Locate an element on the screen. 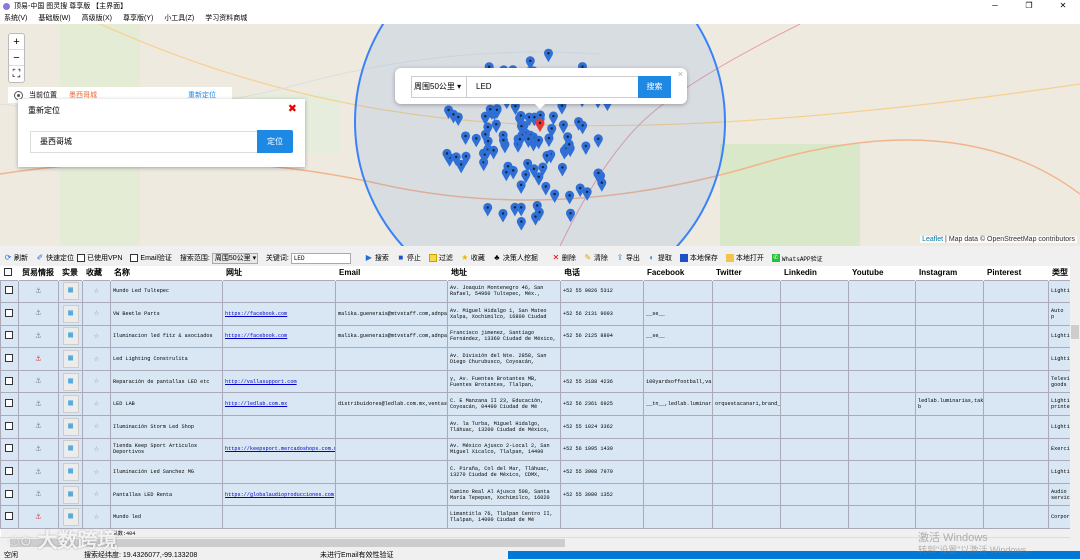 The height and width of the screenshot is (560, 1080). search-button: ▶ 搜索 is located at coordinates (377, 258).